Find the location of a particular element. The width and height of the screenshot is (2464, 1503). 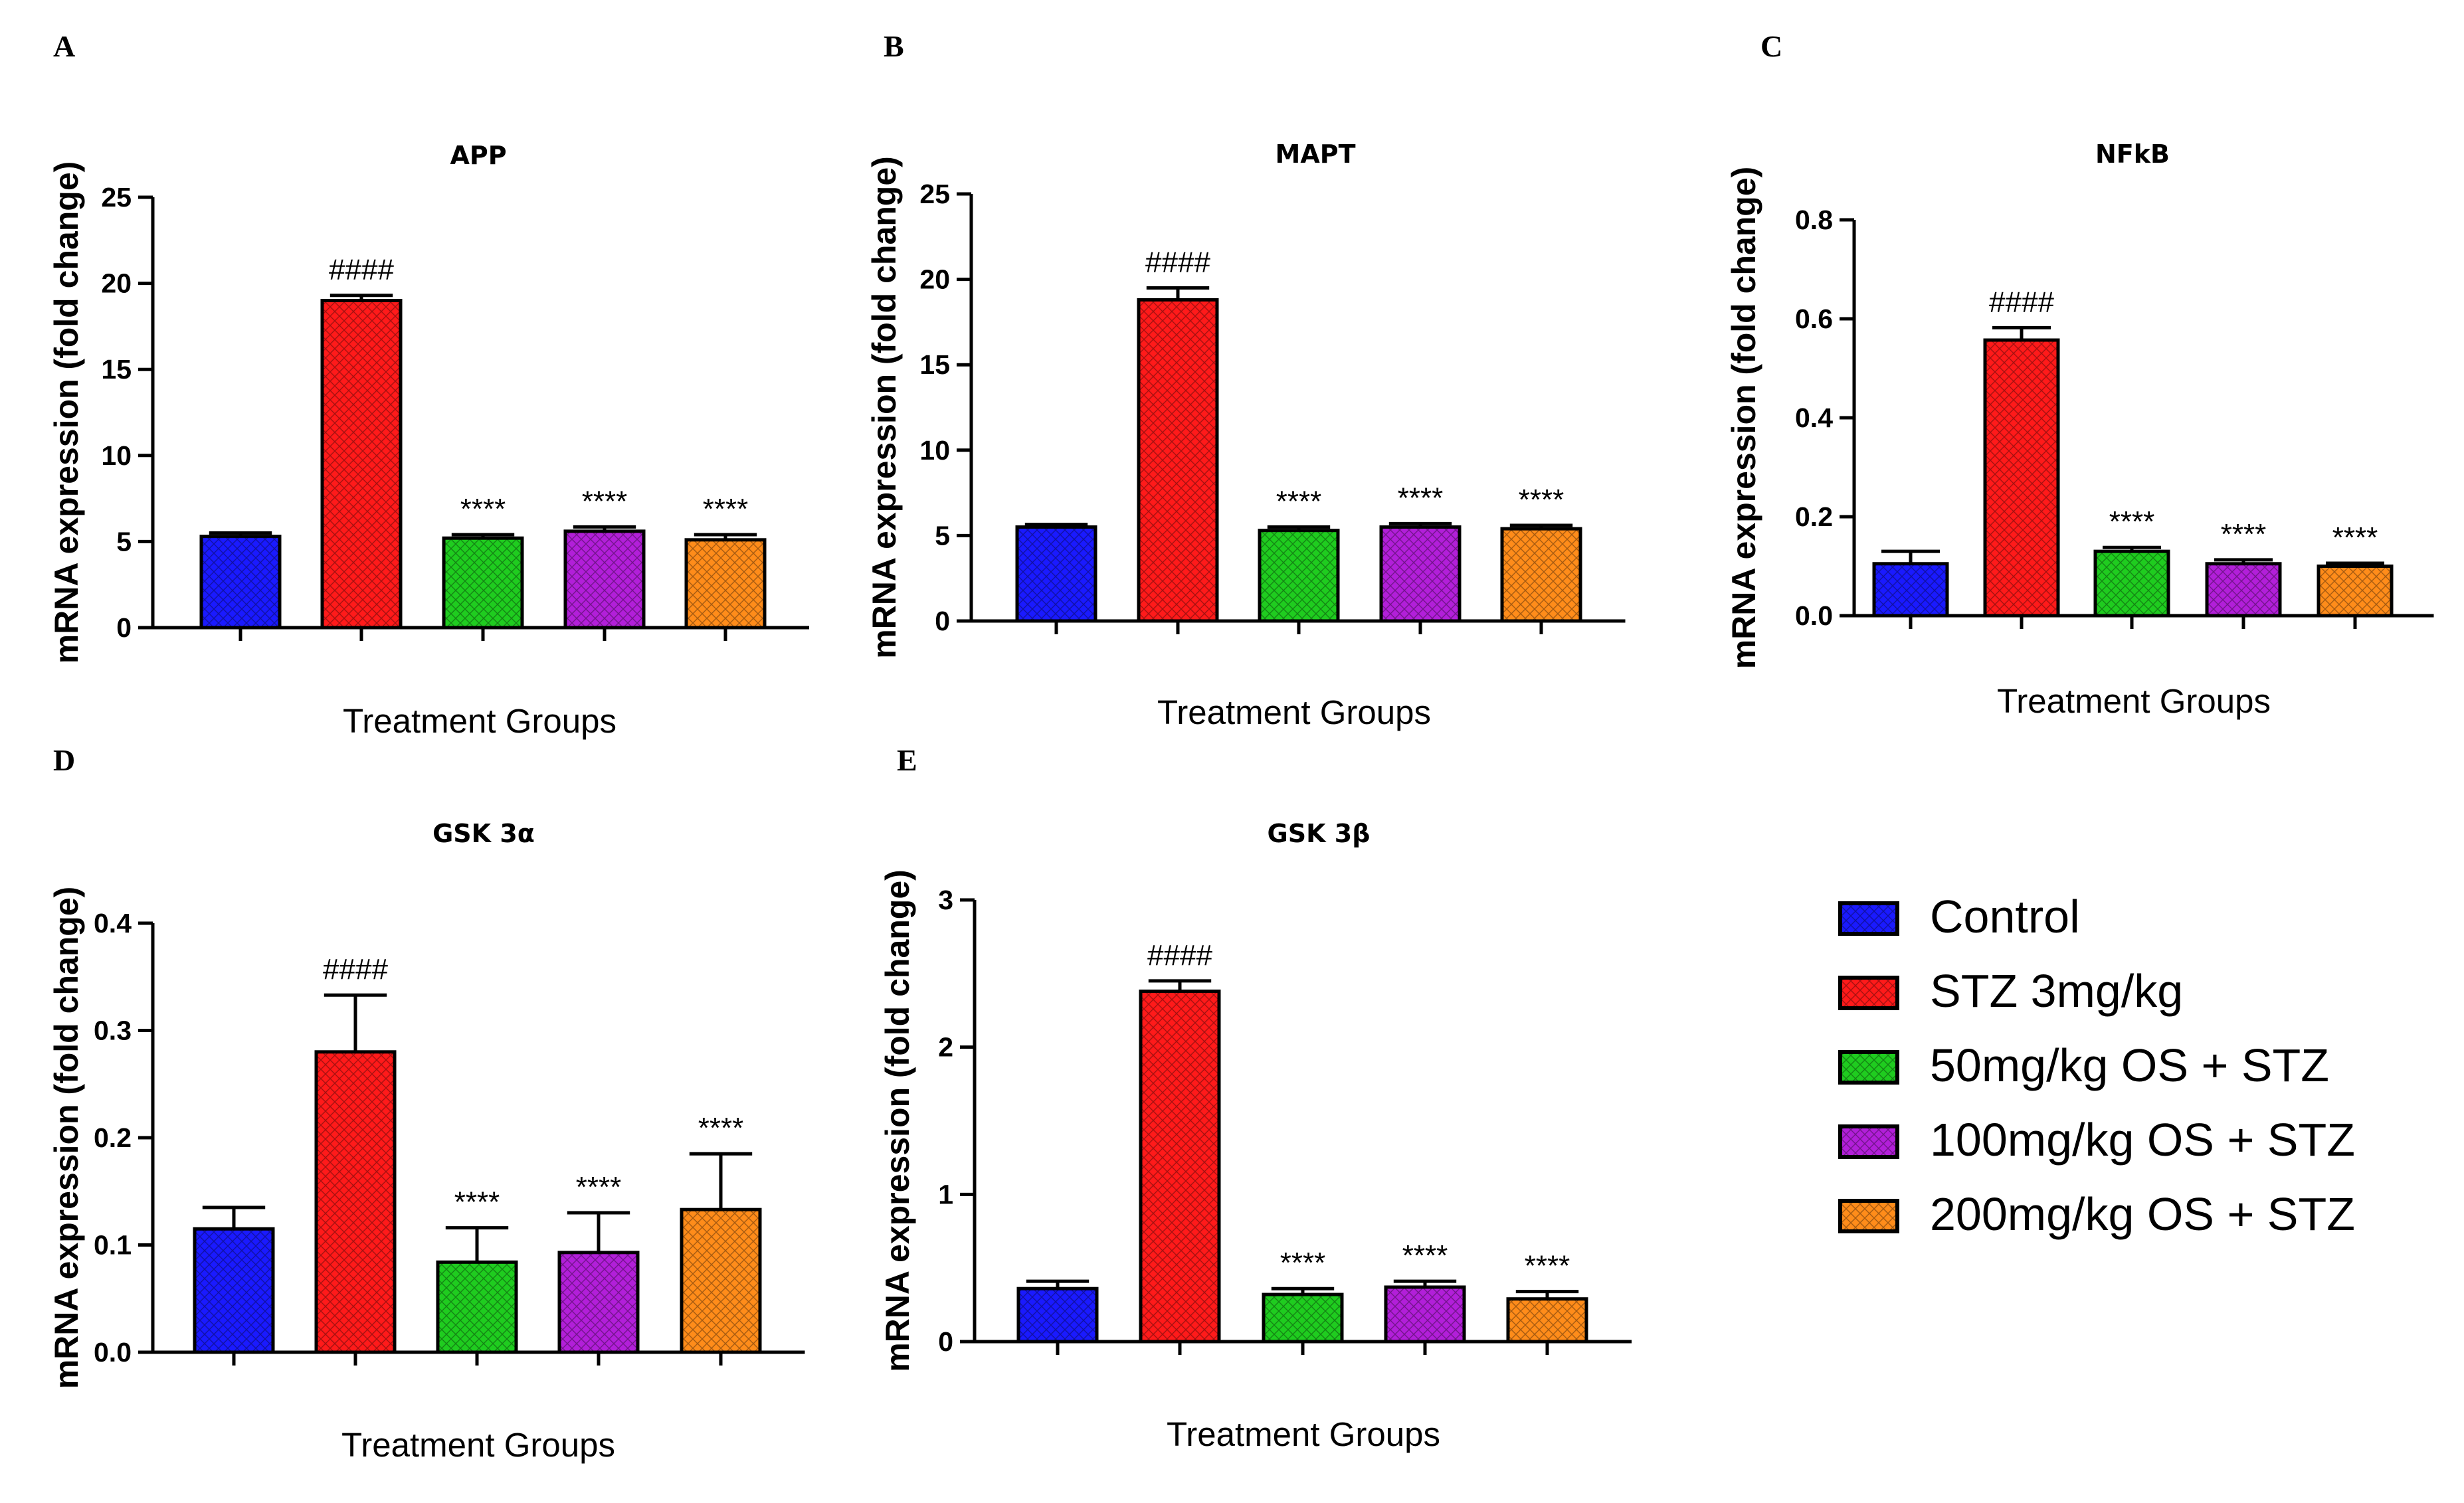

legend-label: 50mg/kg OS + STZ is located at coordinates (2129, 1065).